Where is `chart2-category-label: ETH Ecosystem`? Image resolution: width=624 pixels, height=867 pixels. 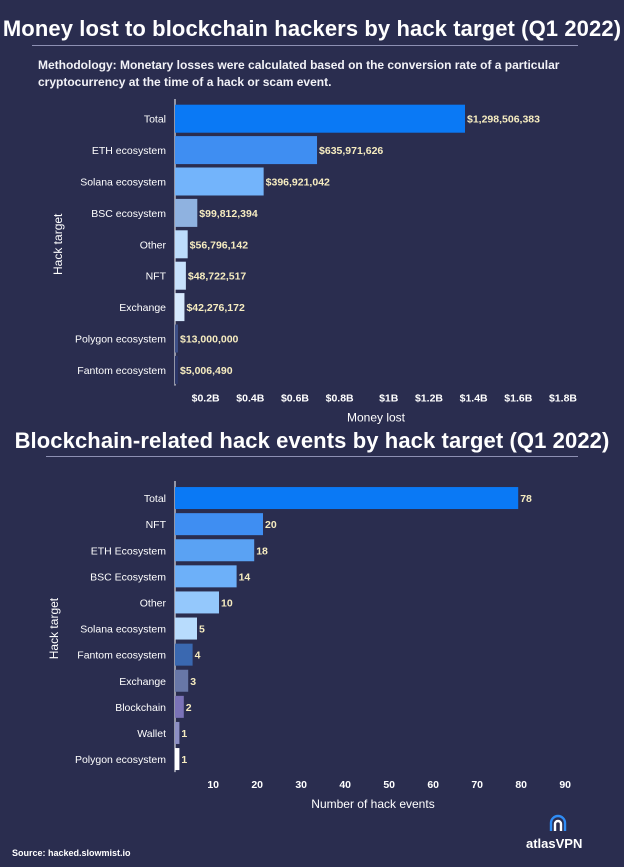 chart2-category-label: ETH Ecosystem is located at coordinates (129, 551).